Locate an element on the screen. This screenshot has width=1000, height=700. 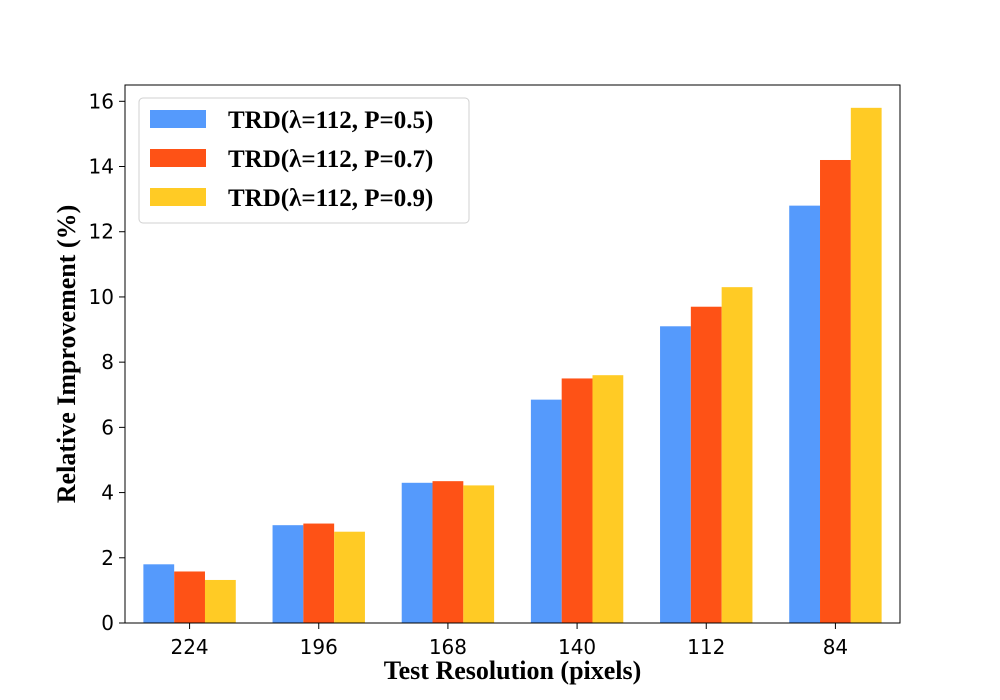
x-tick-label: 140 is located at coordinates (577, 647).